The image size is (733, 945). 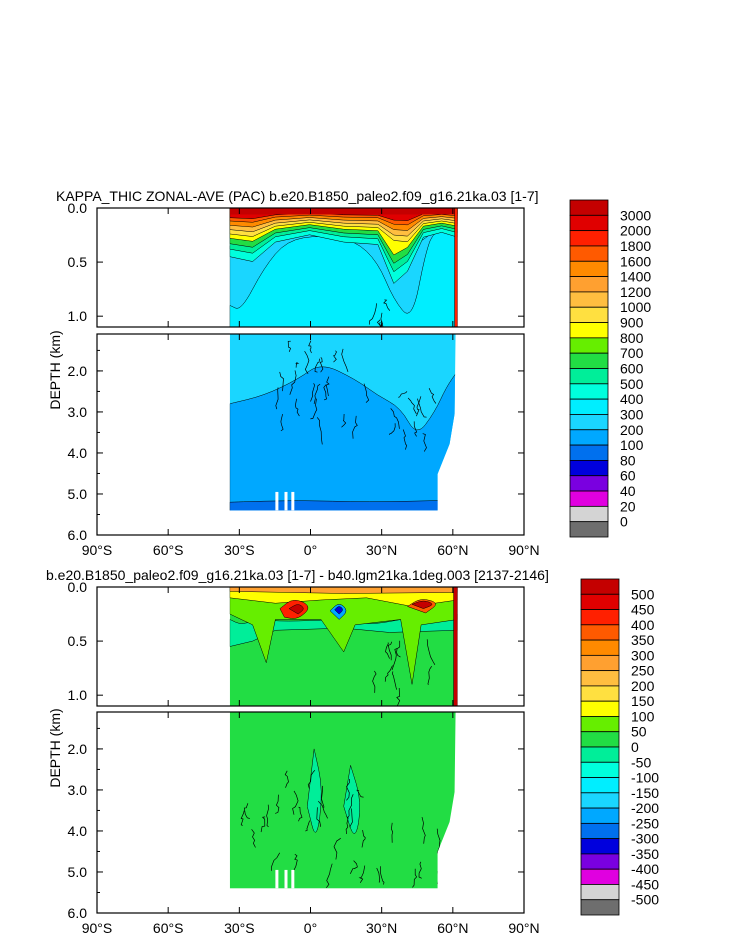 What do you see at coordinates (97, 928) in the screenshot?
I see `x-tick-label: 90°S` at bounding box center [97, 928].